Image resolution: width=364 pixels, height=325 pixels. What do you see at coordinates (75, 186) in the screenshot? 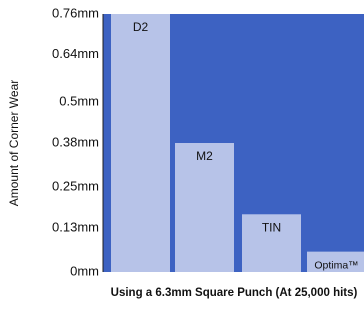
I see `y-tick-label: 0.25mm` at bounding box center [75, 186].